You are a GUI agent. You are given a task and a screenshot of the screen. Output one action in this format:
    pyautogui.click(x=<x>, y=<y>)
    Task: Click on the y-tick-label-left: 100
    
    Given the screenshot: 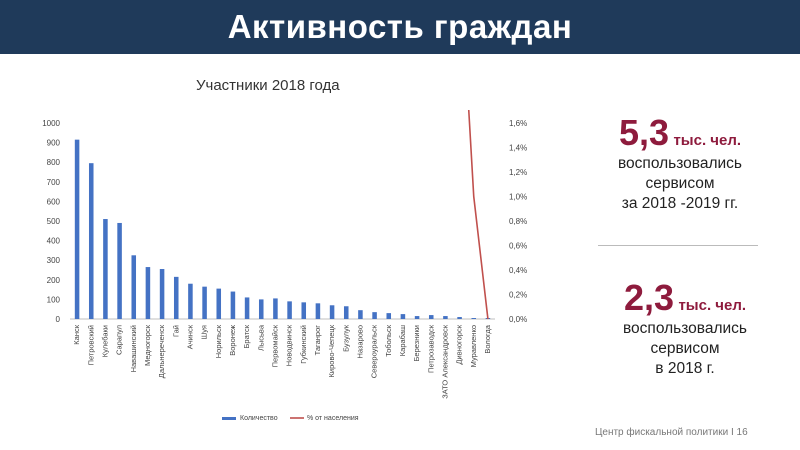 What is the action you would take?
    pyautogui.click(x=54, y=299)
    